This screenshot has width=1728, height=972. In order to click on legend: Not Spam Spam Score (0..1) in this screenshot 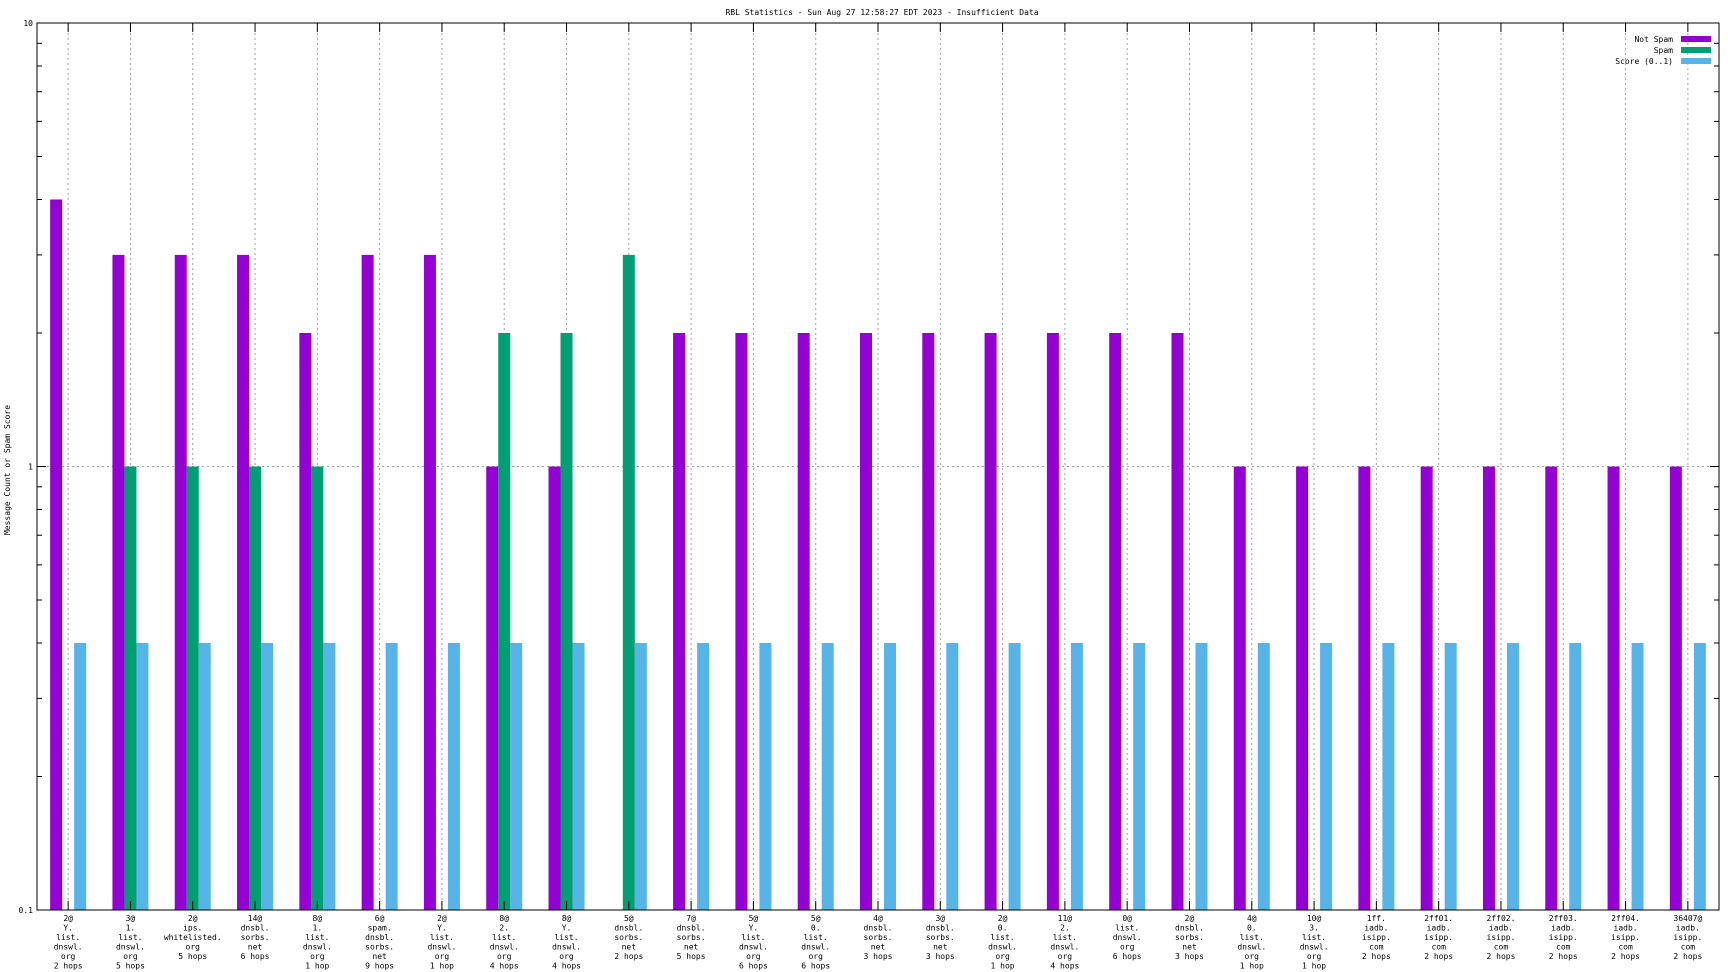, I will do `click(1663, 50)`.